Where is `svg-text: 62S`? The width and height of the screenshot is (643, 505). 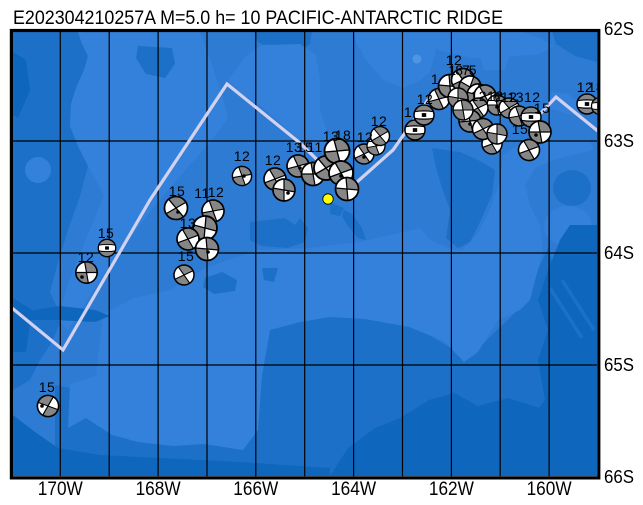 svg-text: 62S is located at coordinates (619, 29).